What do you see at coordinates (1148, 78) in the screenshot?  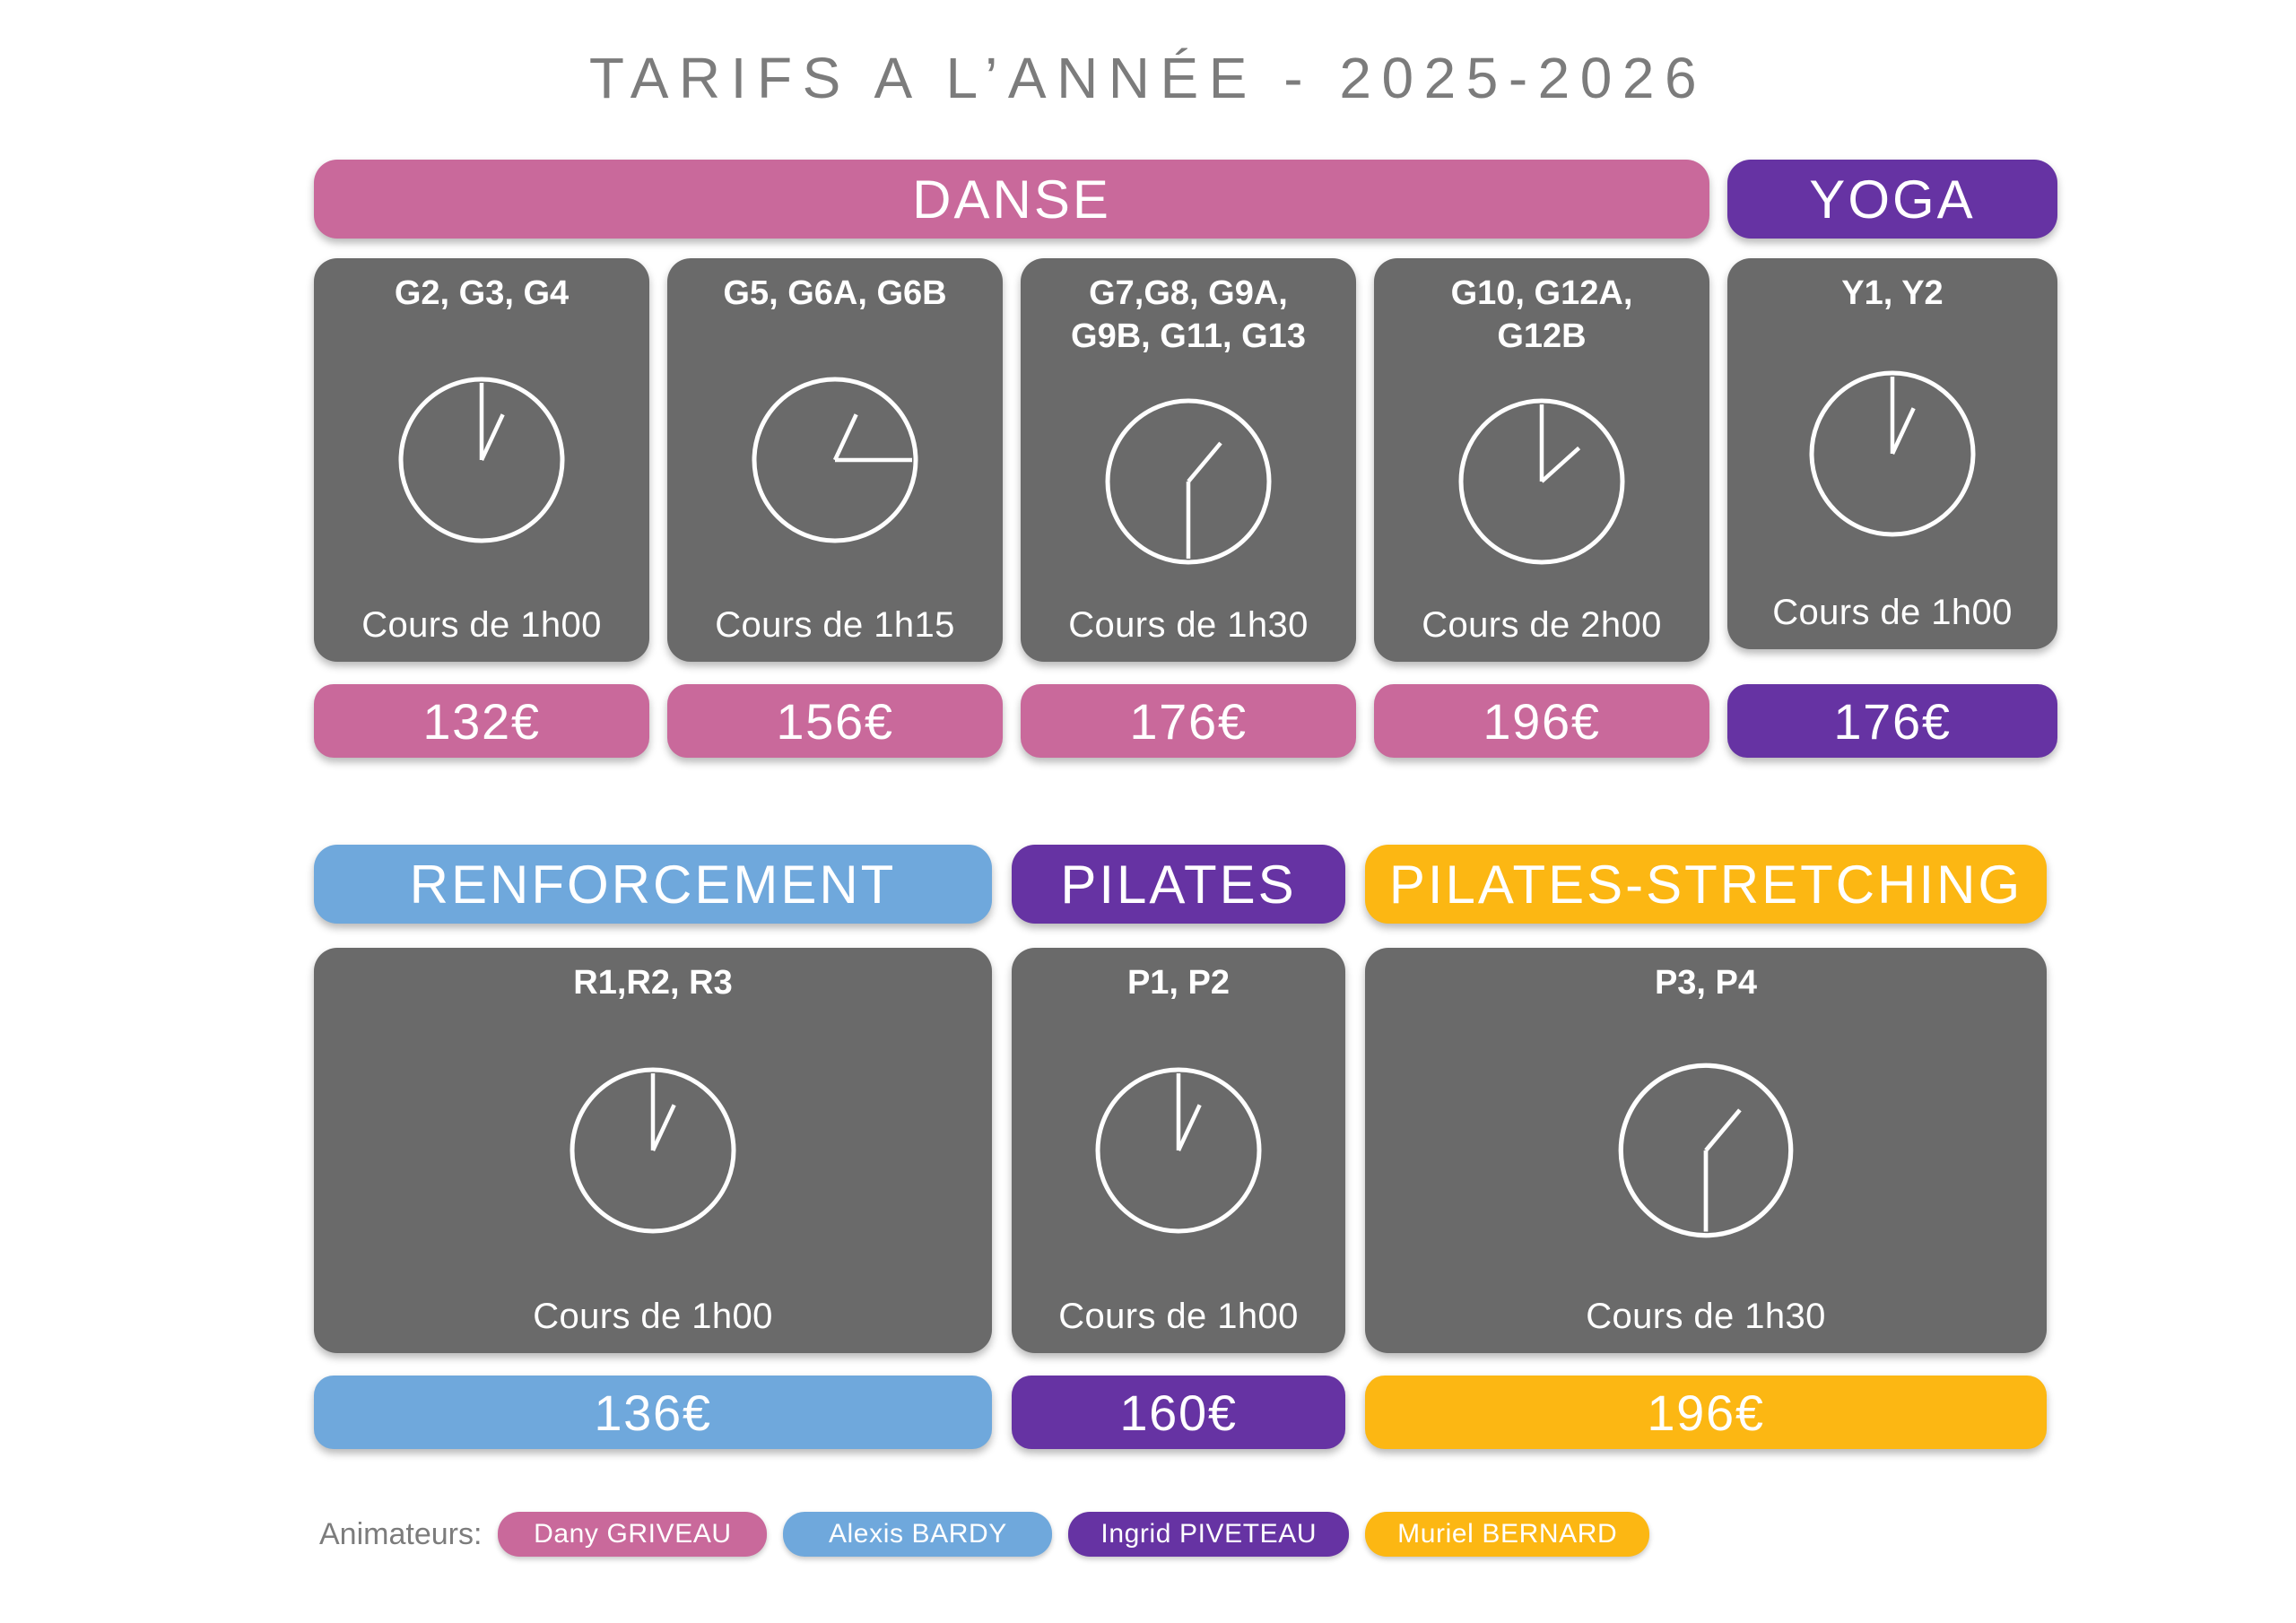 I see `page-title: TARIFS A L’ANNÉE - 2025-2026` at bounding box center [1148, 78].